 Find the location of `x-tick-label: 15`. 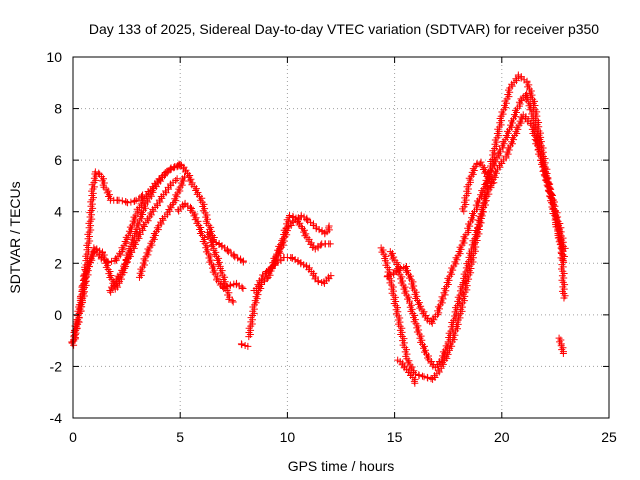

x-tick-label: 15 is located at coordinates (395, 437).